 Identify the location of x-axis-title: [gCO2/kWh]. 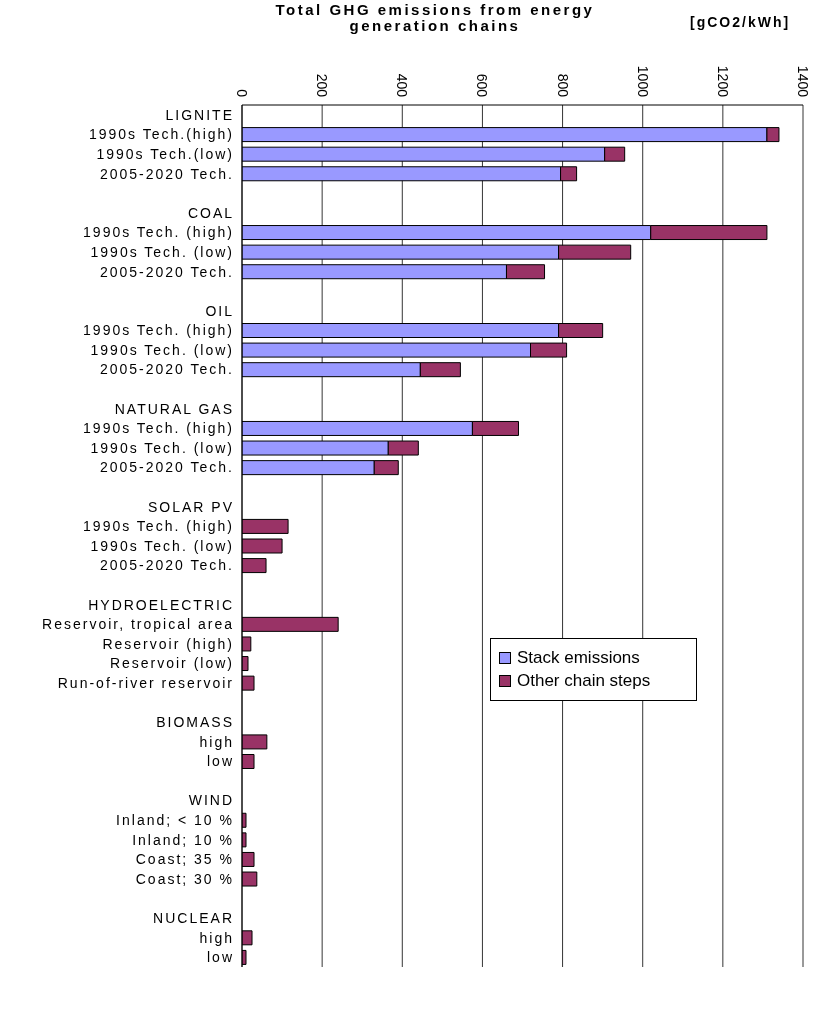
(740, 22).